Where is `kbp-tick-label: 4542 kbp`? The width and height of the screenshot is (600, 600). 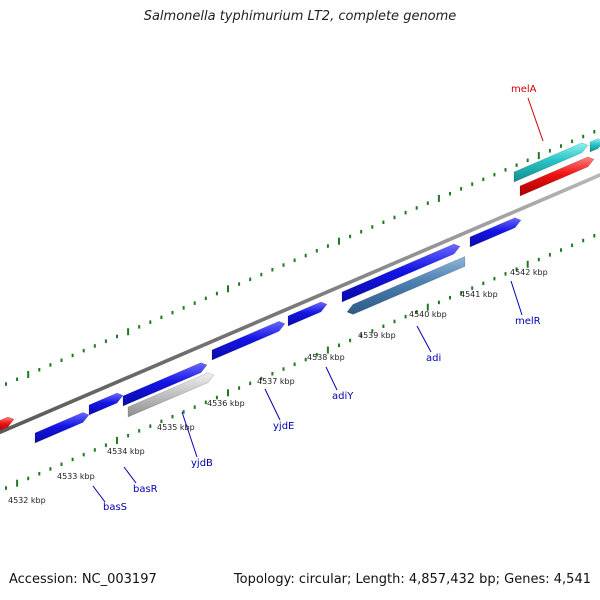
kbp-tick-label: 4542 kbp is located at coordinates (529, 272).